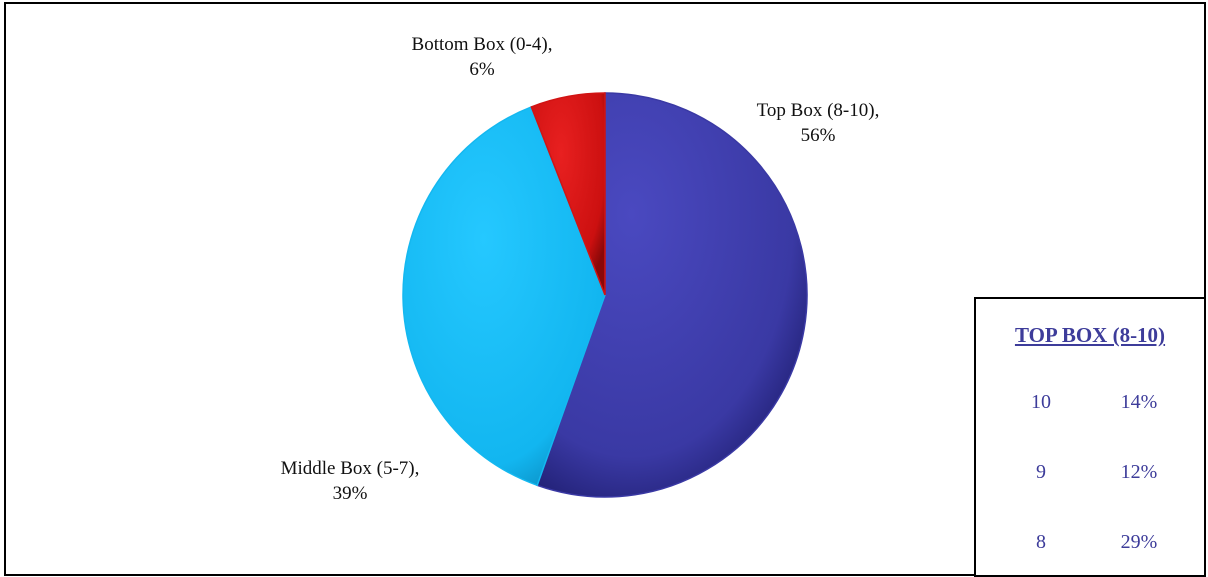 This screenshot has width=1208, height=577. What do you see at coordinates (818, 110) in the screenshot?
I see `slice-label-top-box-name: Top Box (8-10),` at bounding box center [818, 110].